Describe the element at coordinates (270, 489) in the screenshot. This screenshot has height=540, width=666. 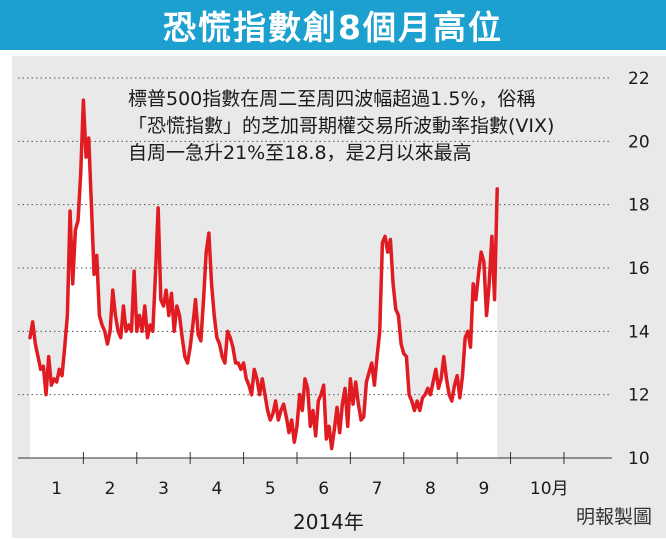
I see `x-tick-label: 5` at that location.